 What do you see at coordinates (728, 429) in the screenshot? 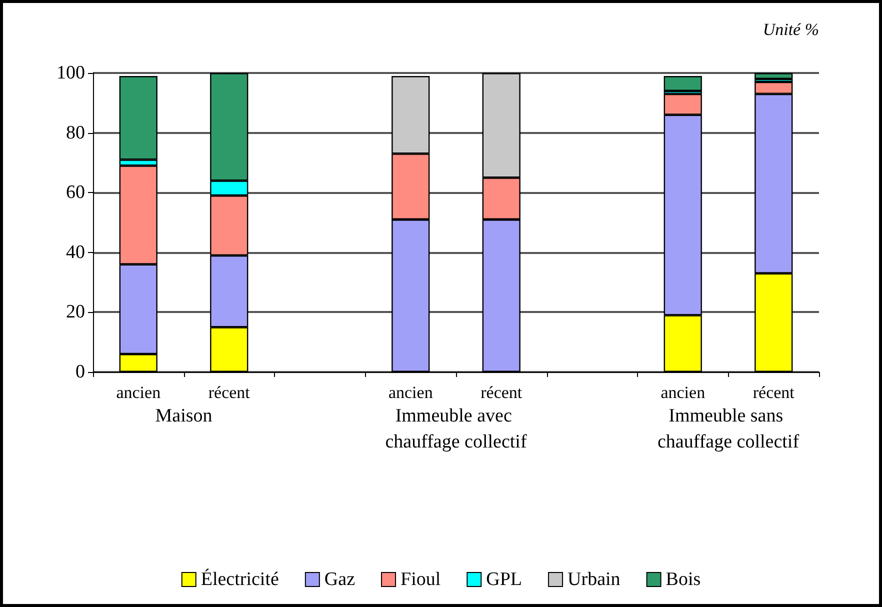
I see `text: Immeuble sans chauffage collectif` at bounding box center [728, 429].